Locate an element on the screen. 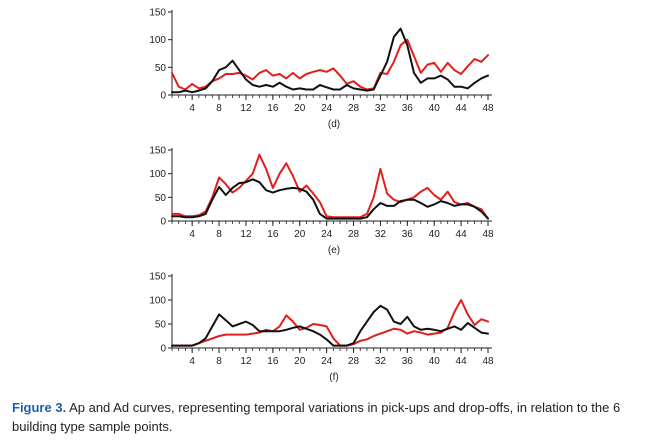  panel-label: (f) is located at coordinates (333, 377).